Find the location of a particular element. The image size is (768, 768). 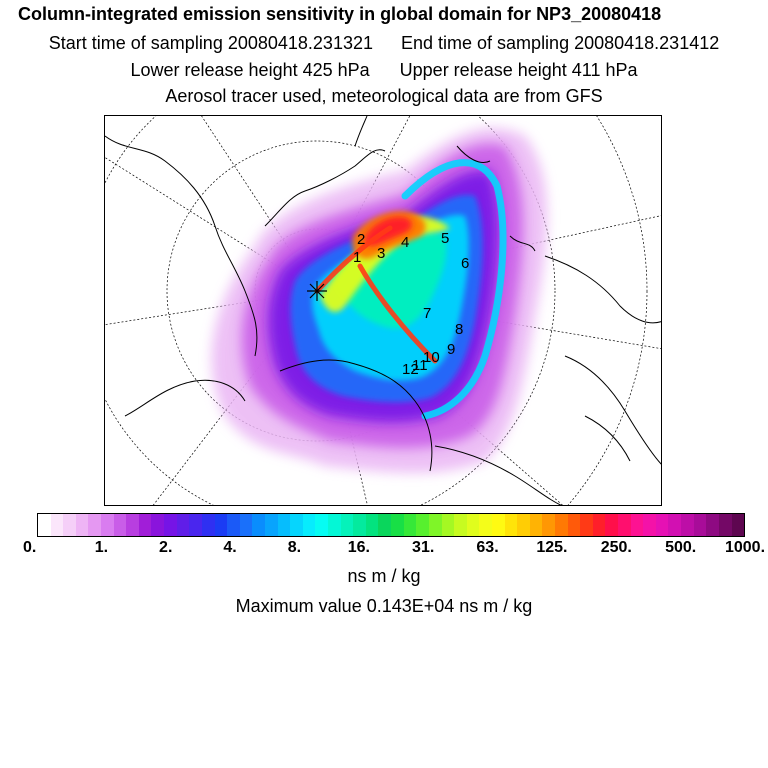

lower-release-label: Lower release height 425 hPa is located at coordinates (250, 70).